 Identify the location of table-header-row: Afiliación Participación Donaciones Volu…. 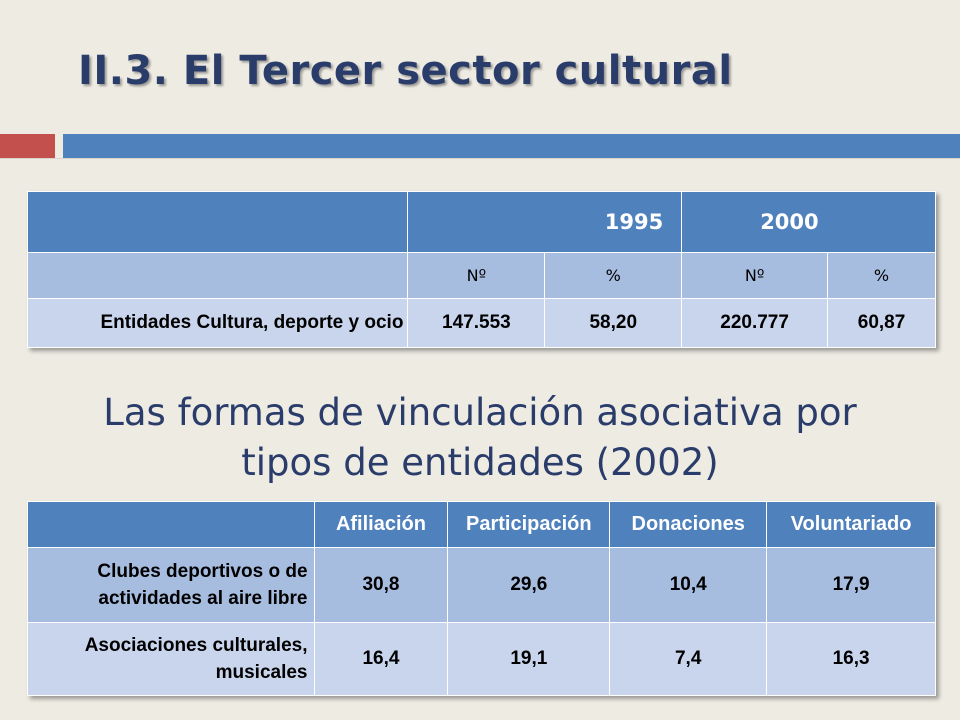
(481, 524).